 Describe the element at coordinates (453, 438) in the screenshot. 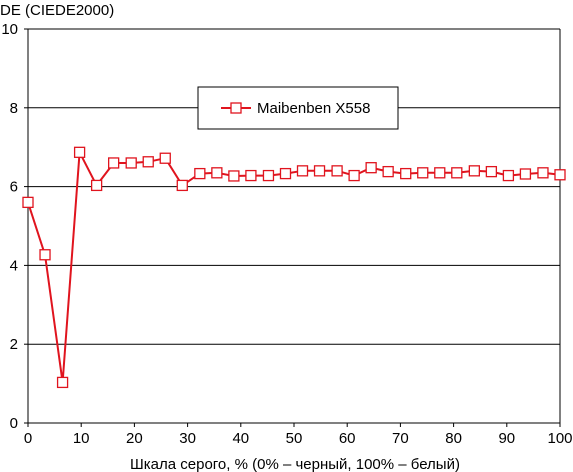

I see `x-tick-label-8: 80` at that location.